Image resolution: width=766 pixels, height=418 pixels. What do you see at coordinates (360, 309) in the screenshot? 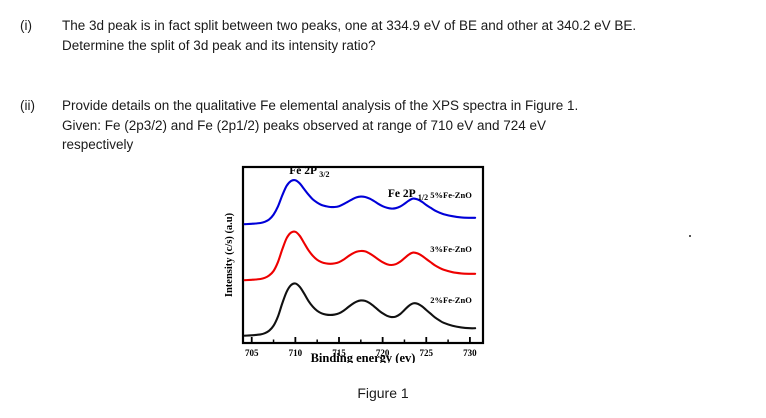
I see `spectrum-curve-2pctfe-zno` at bounding box center [360, 309].